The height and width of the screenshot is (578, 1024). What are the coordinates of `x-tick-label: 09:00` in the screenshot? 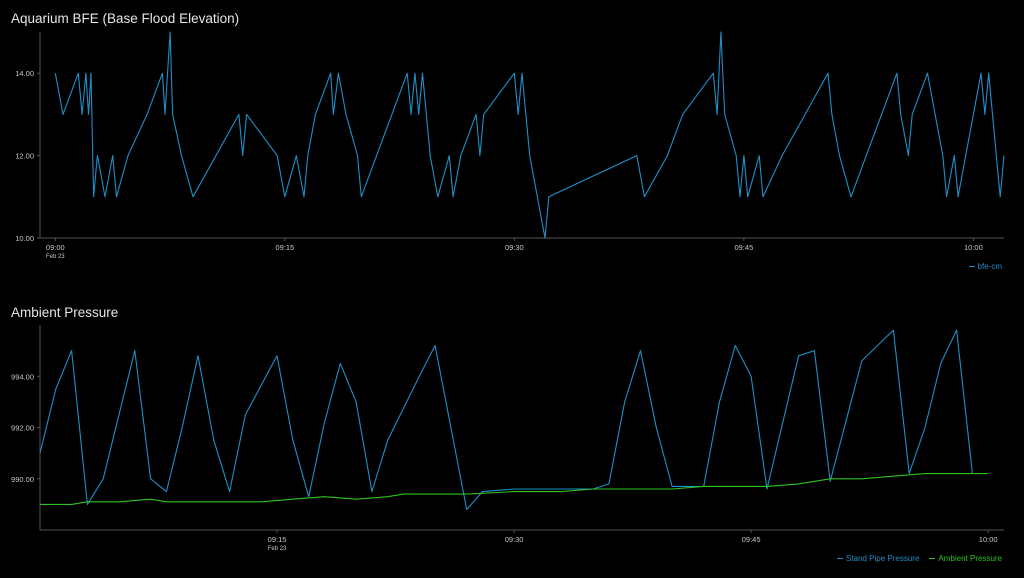 It's located at (55, 247).